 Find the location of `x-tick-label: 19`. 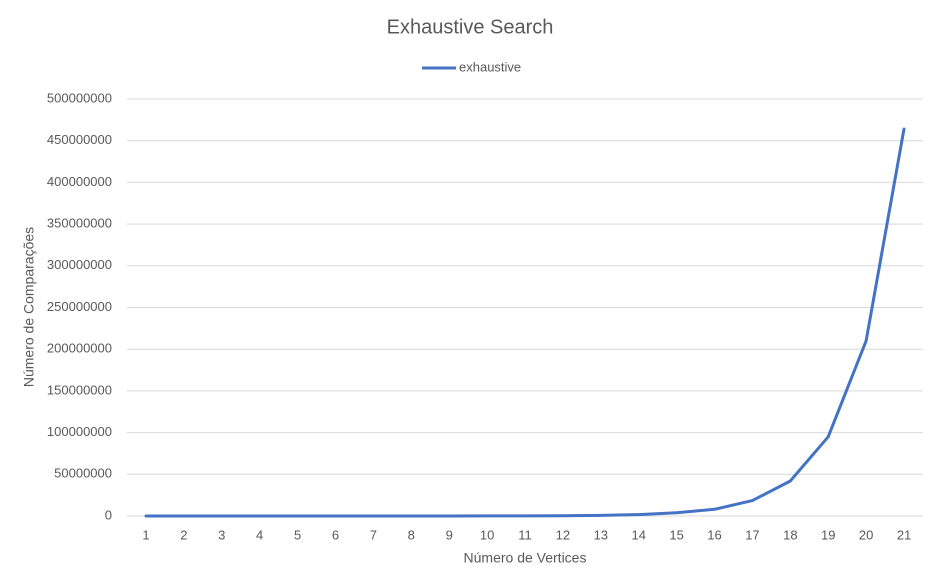

x-tick-label: 19 is located at coordinates (828, 534).